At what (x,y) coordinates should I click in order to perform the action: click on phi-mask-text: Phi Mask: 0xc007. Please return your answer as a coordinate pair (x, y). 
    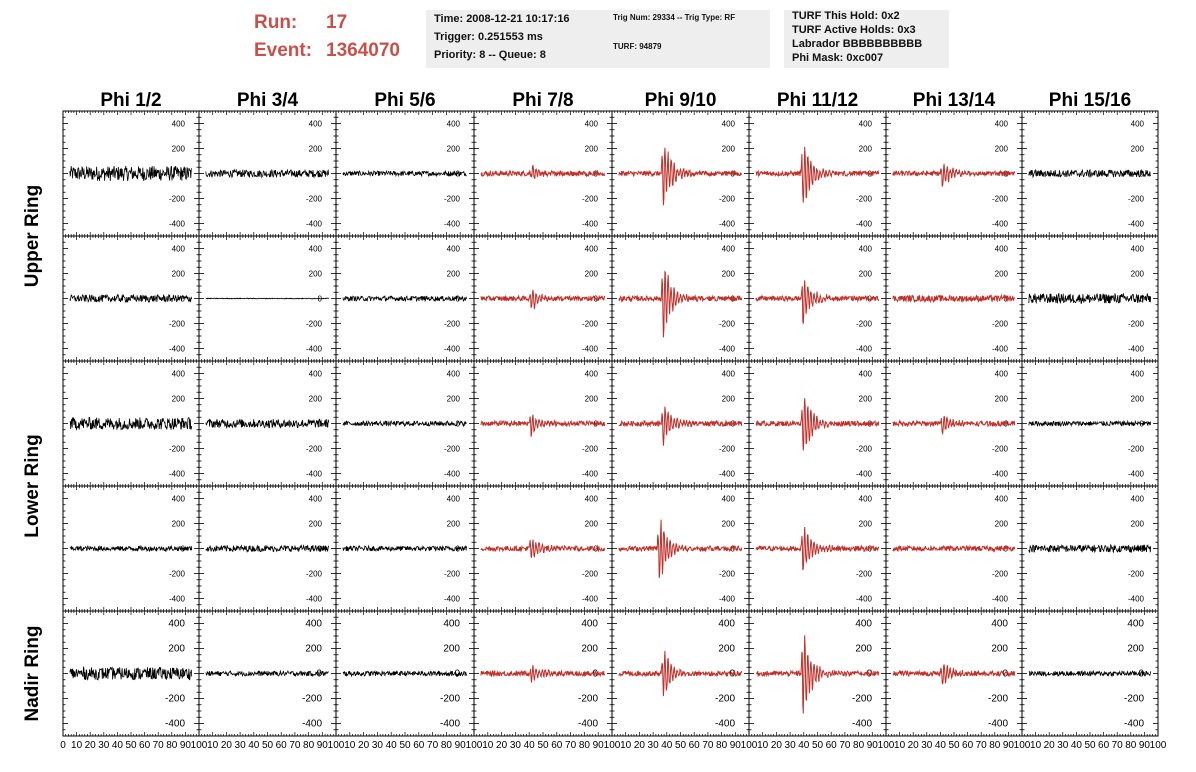
    Looking at the image, I should click on (838, 58).